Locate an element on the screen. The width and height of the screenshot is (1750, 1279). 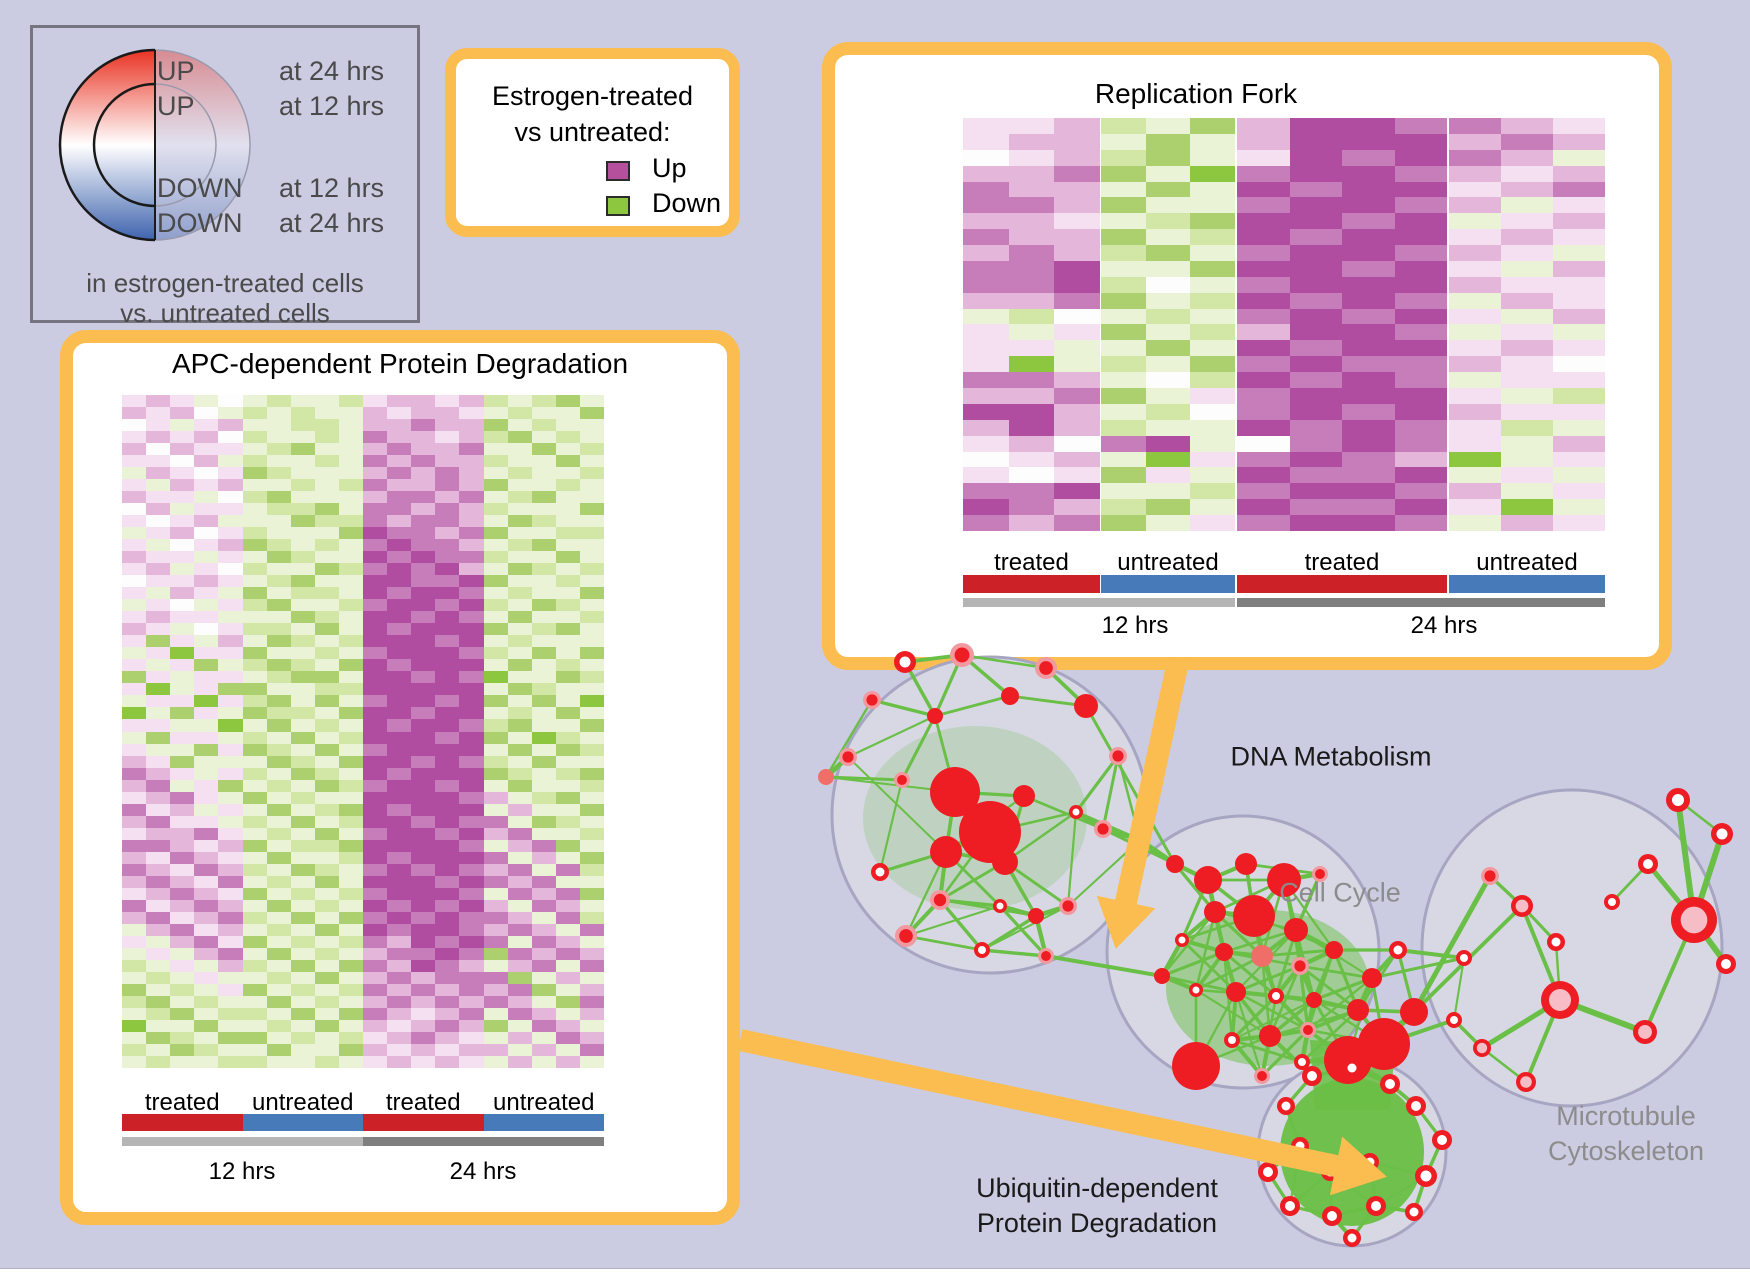
legend-caption-line1: in estrogen-treated cells is located at coordinates (225, 283).